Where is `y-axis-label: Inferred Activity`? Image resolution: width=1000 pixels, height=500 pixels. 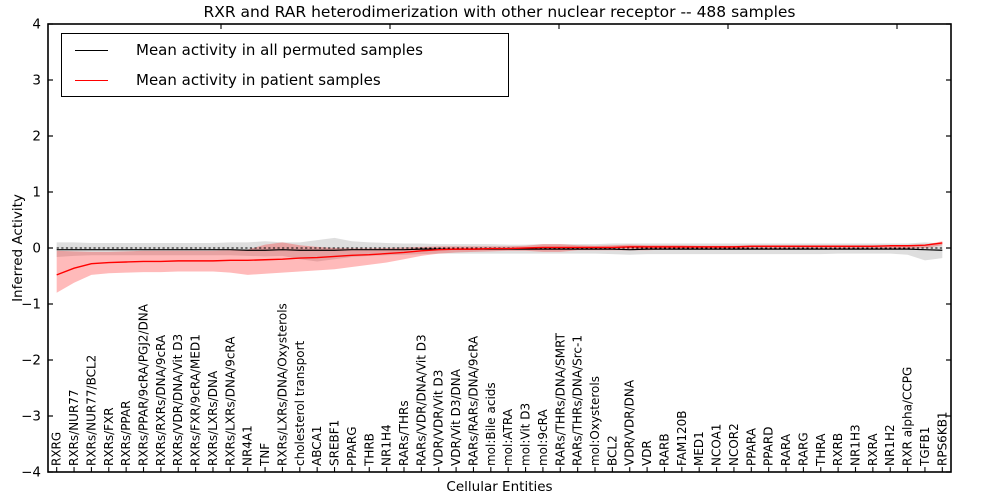 y-axis-label: Inferred Activity is located at coordinates (18, 248).